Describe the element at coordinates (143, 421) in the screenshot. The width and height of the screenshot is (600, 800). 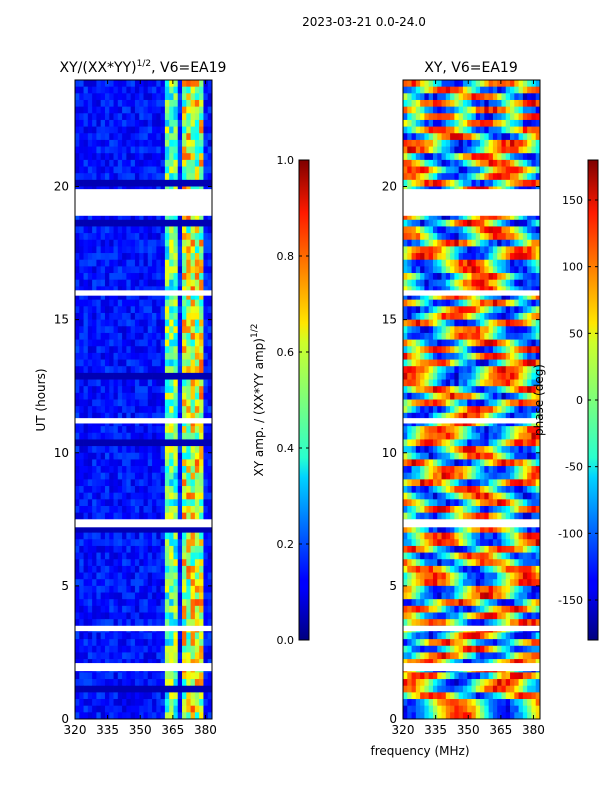
I see `flagged-band` at that location.